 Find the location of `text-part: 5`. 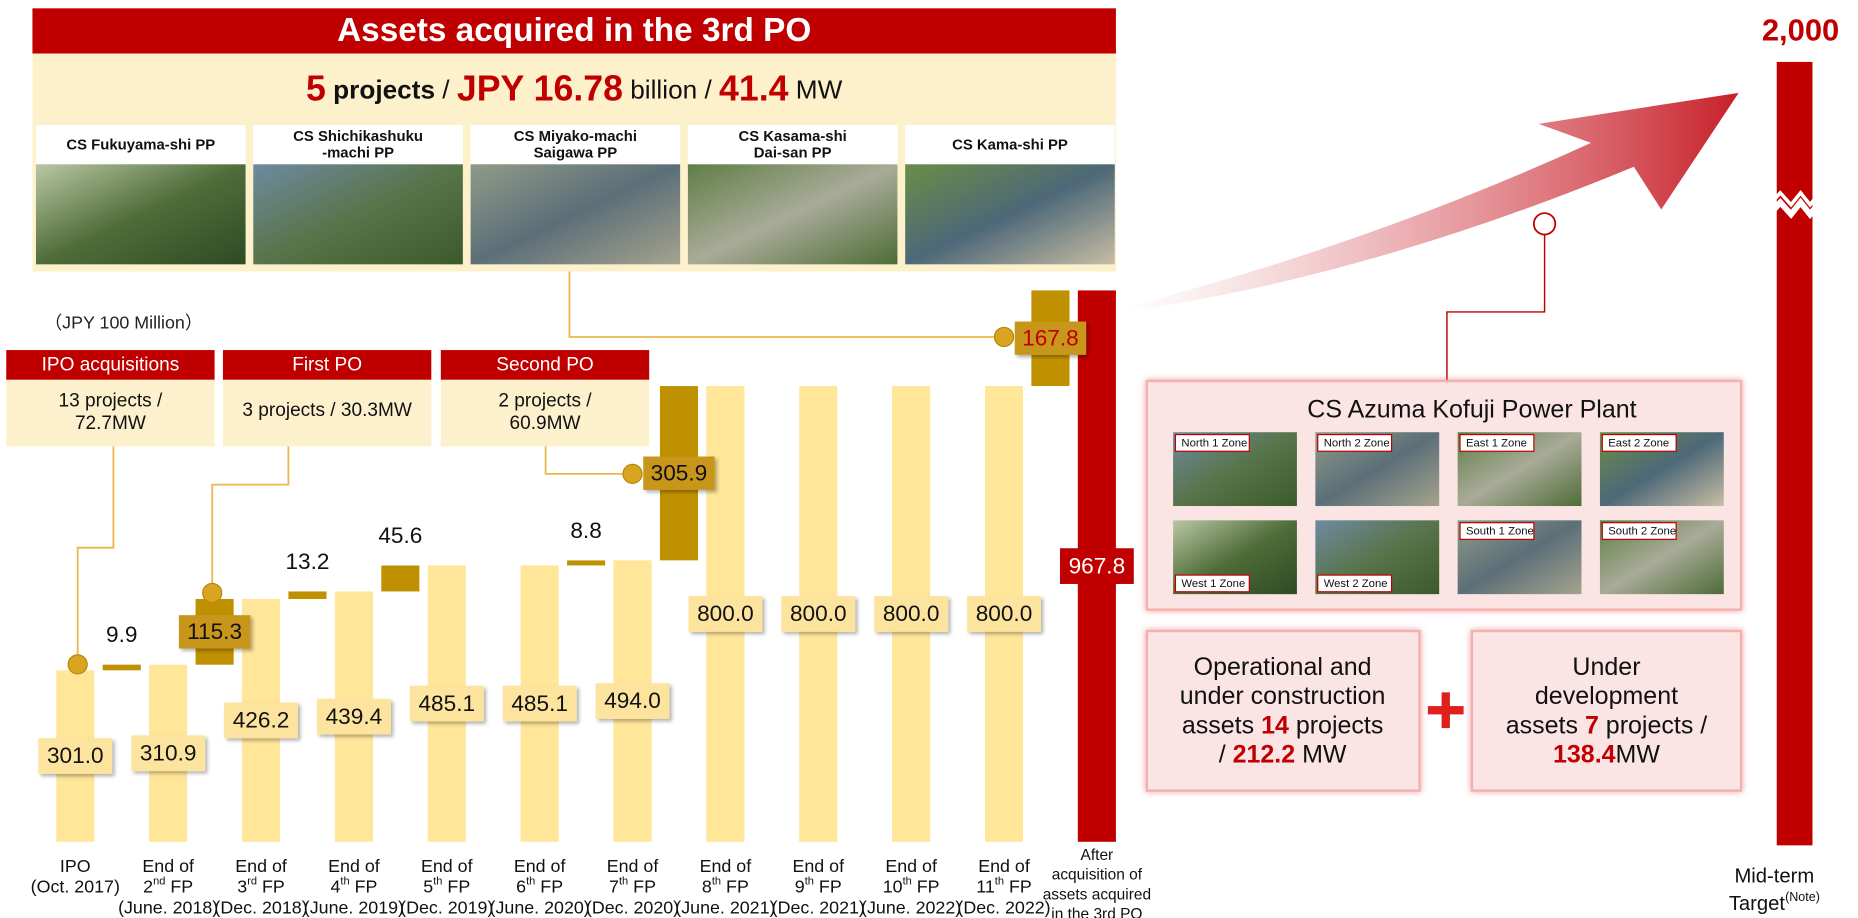

text-part: 5 is located at coordinates (428, 886).